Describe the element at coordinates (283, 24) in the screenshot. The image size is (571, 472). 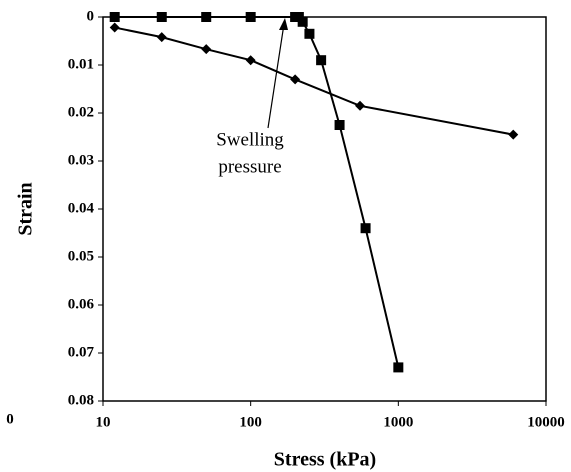
I see `arrow-head` at that location.